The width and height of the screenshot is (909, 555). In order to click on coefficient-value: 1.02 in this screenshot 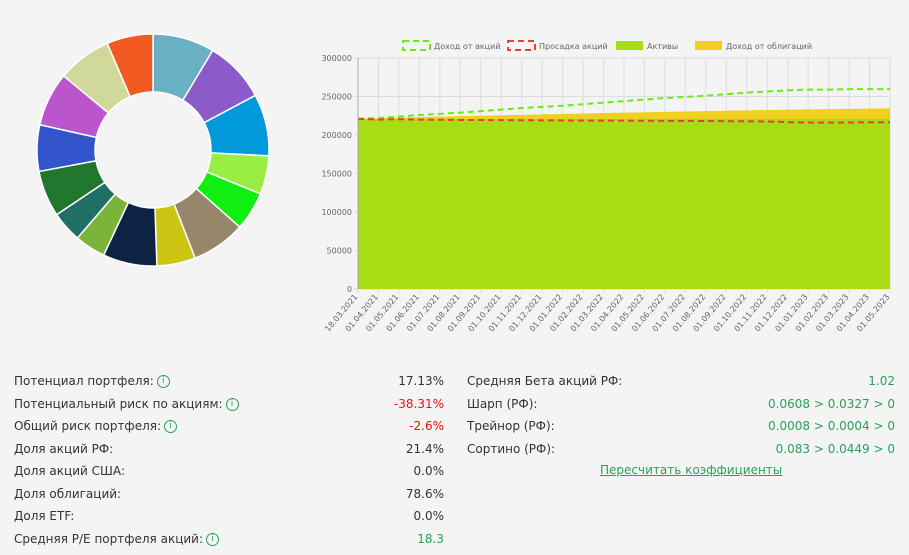, I will do `click(881, 381)`.